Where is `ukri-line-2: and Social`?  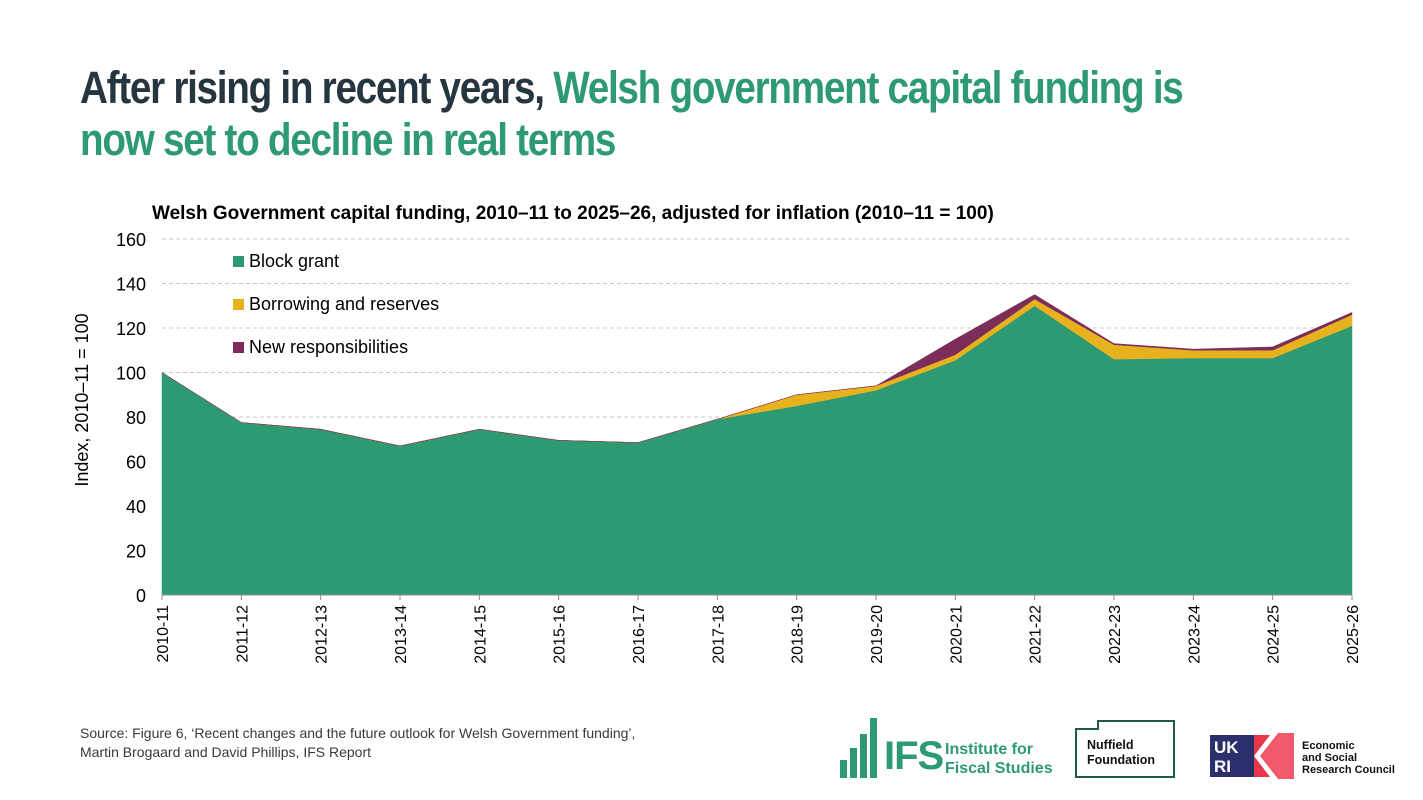 ukri-line-2: and Social is located at coordinates (1330, 758).